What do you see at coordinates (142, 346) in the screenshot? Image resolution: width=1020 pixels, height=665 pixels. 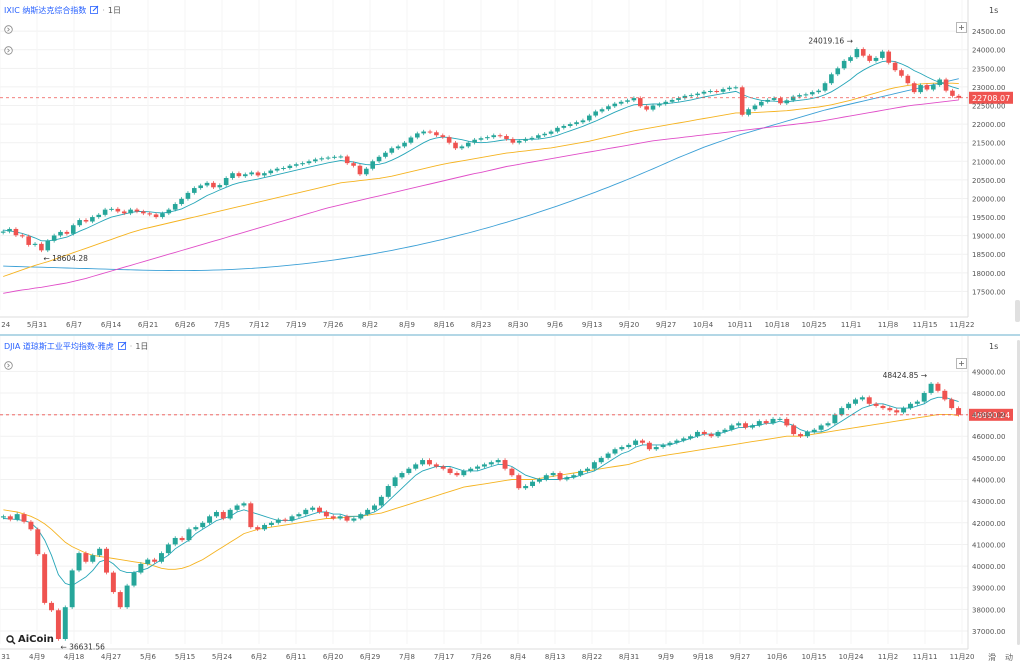 I see `djia-interval: 1日` at bounding box center [142, 346].